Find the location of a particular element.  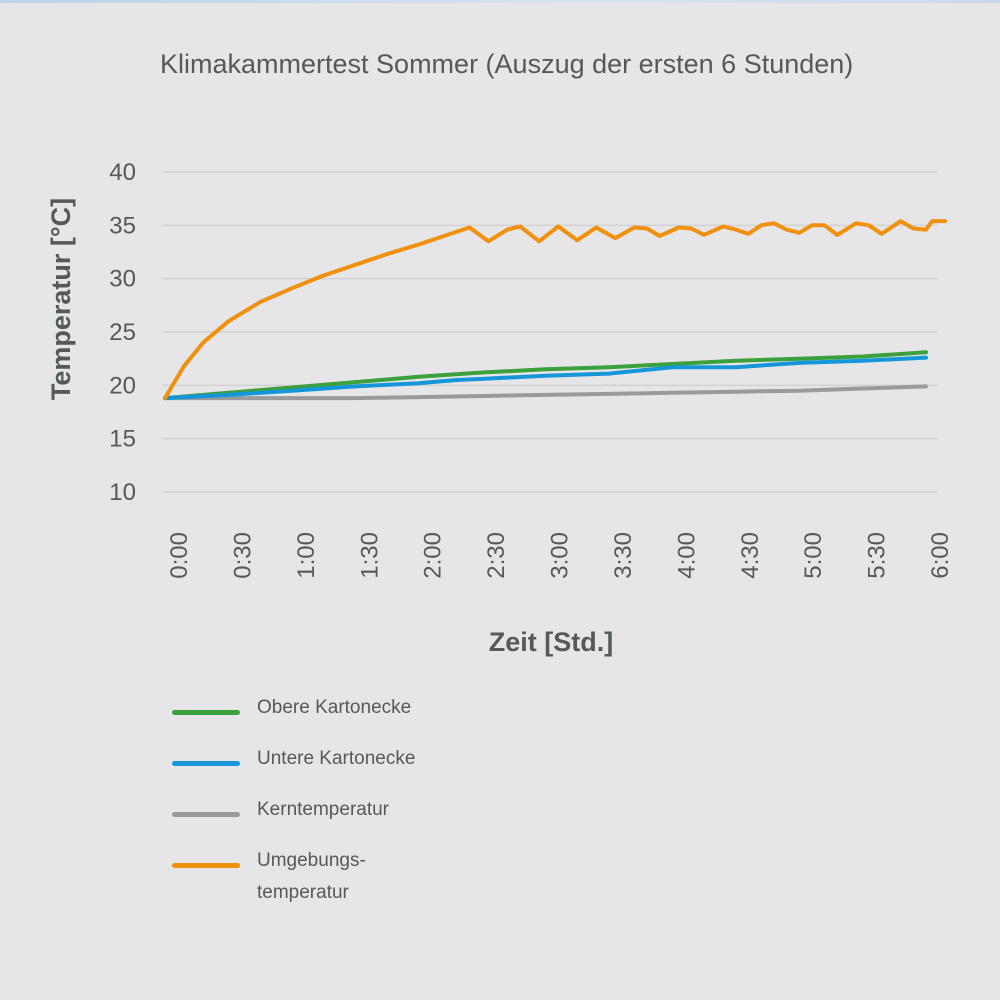

y-tick-label: 25 is located at coordinates (122, 332).